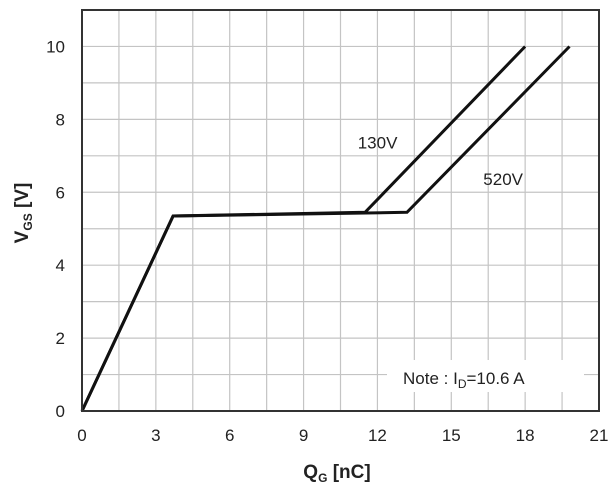  I want to click on y-tick-label: 6, so click(60, 192).